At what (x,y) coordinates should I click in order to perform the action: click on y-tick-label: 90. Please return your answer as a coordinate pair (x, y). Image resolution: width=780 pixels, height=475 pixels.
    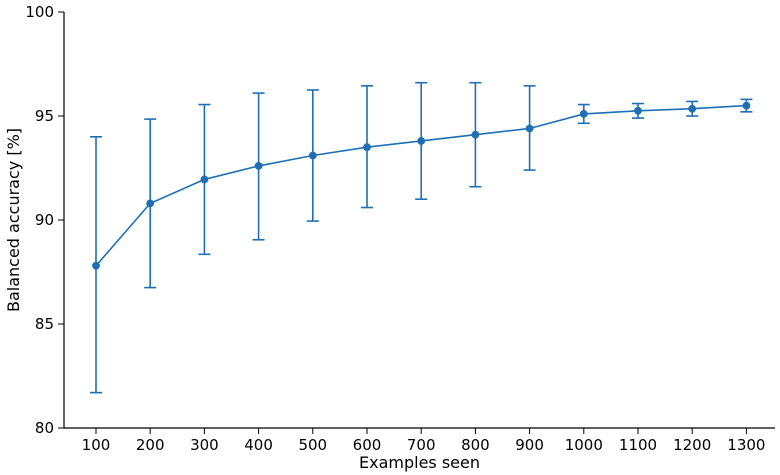
    Looking at the image, I should click on (44, 220).